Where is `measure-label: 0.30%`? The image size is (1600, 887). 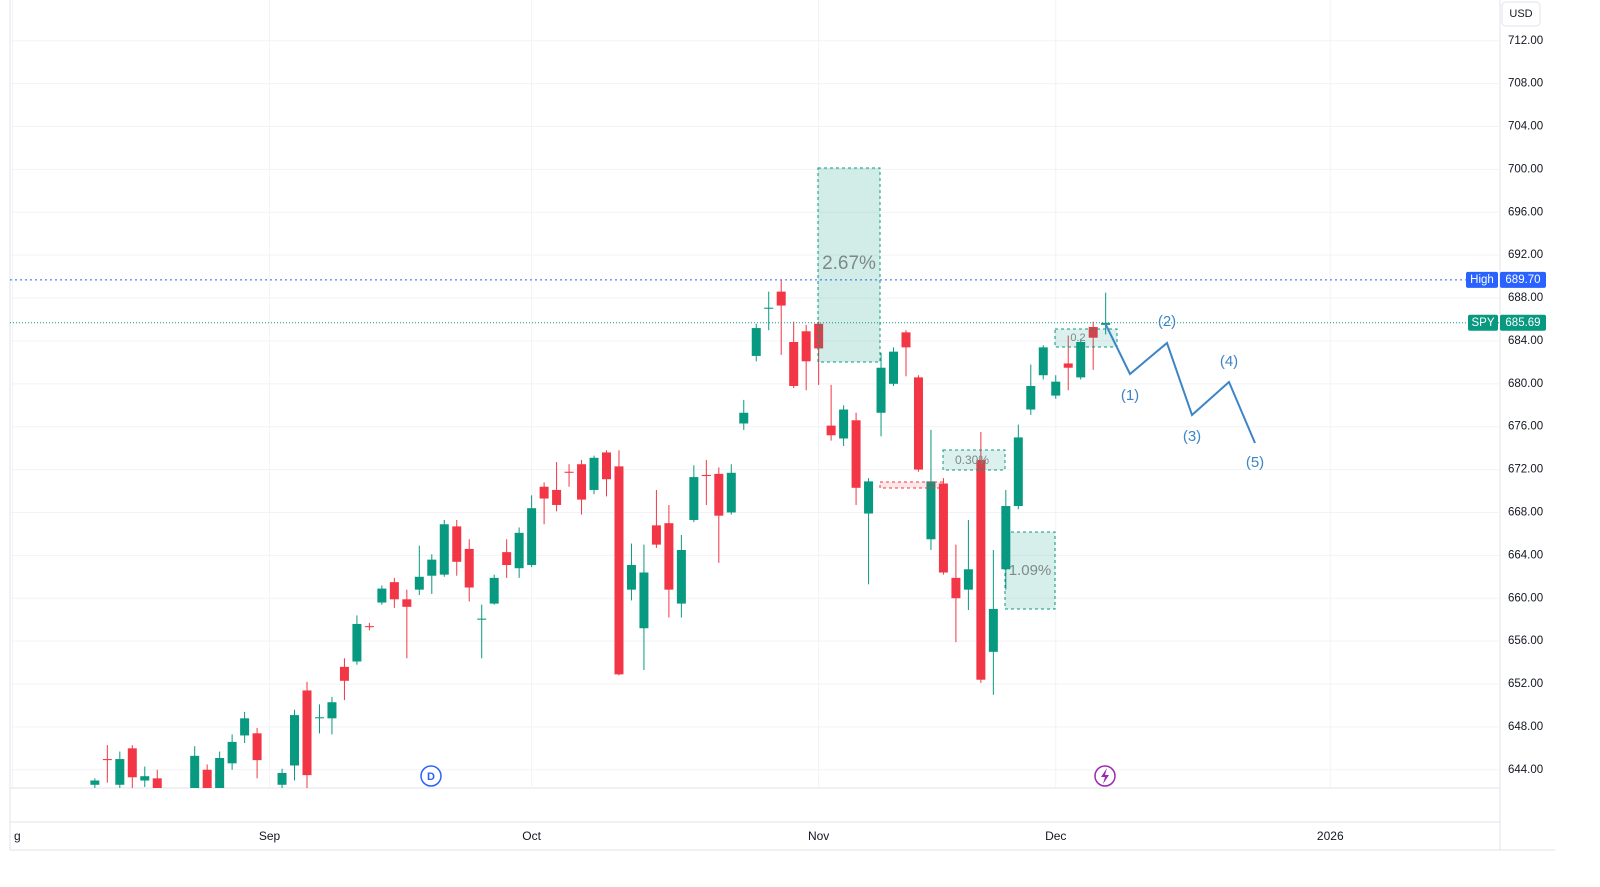 measure-label: 0.30% is located at coordinates (972, 460).